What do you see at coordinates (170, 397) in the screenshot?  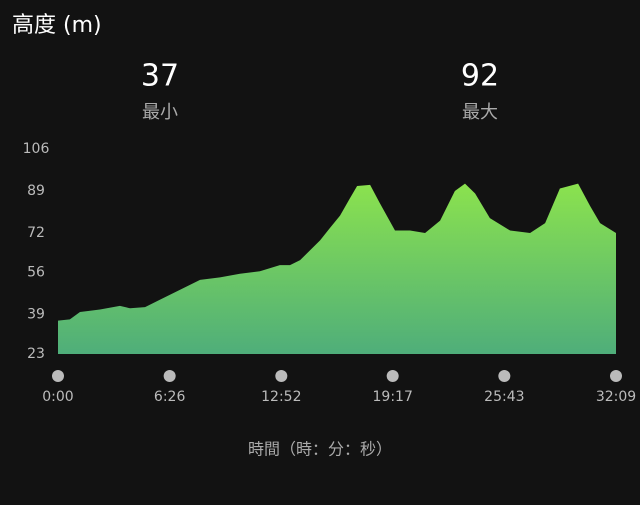 I see `x-tick-label: 6:26` at bounding box center [170, 397].